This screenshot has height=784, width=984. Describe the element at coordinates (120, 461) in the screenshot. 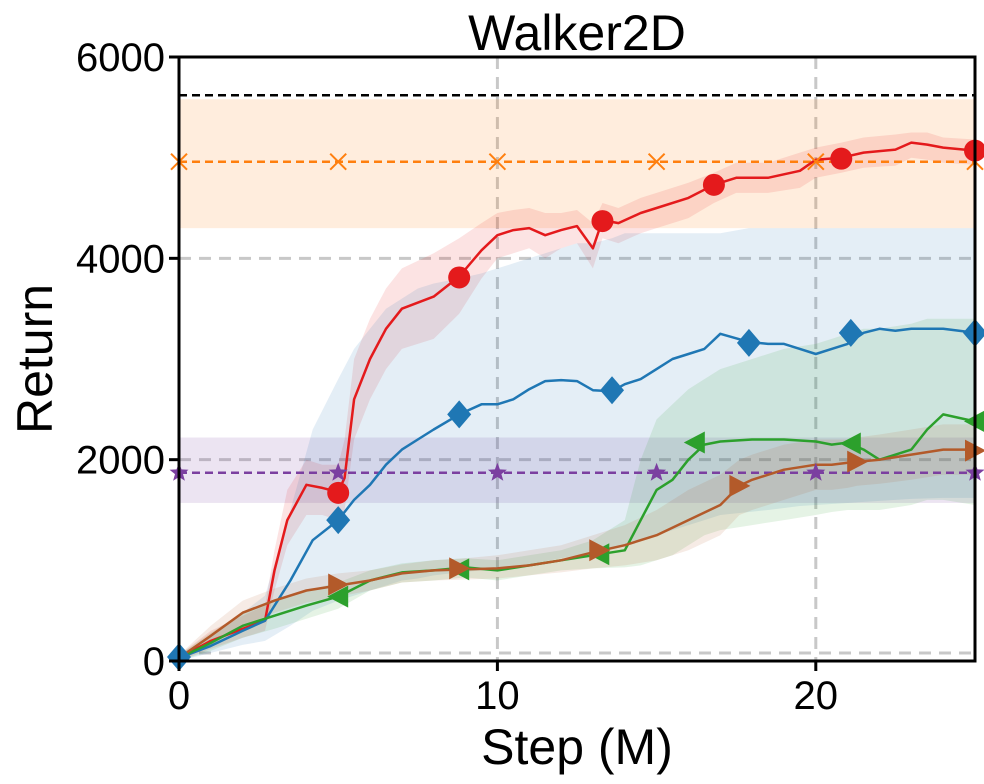

I see `y-tick-label-2000: 2000` at that location.